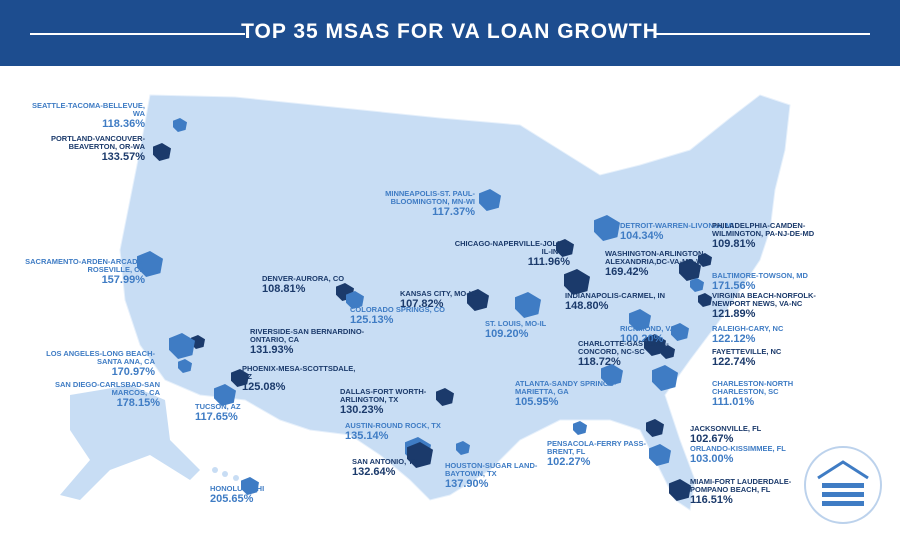 The height and width of the screenshot is (549, 900). What do you see at coordinates (133, 371) in the screenshot?
I see `msa-growth: 170.97%` at bounding box center [133, 371].